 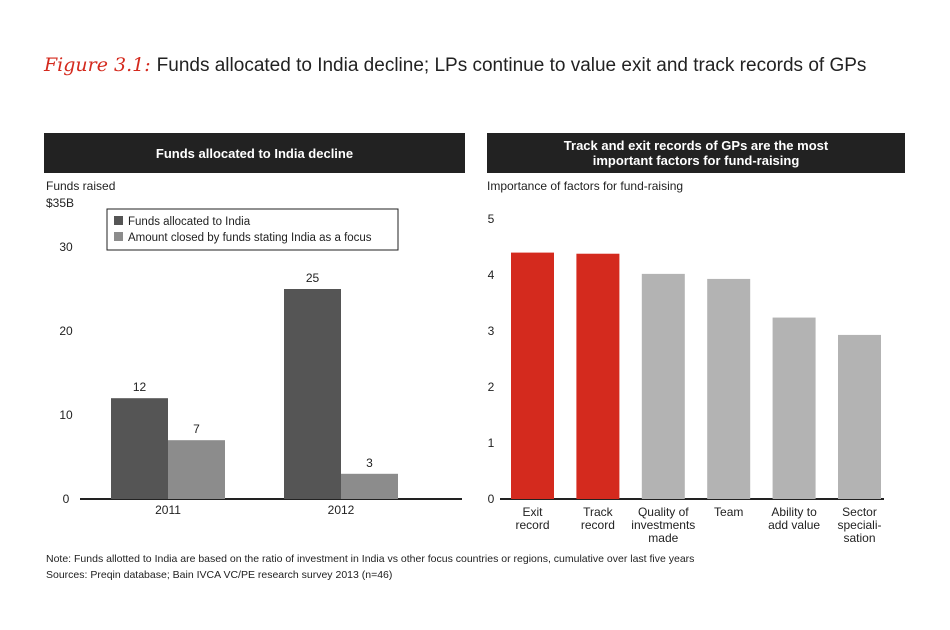 I want to click on left-y-unit-label: $35B, so click(x=60, y=203).